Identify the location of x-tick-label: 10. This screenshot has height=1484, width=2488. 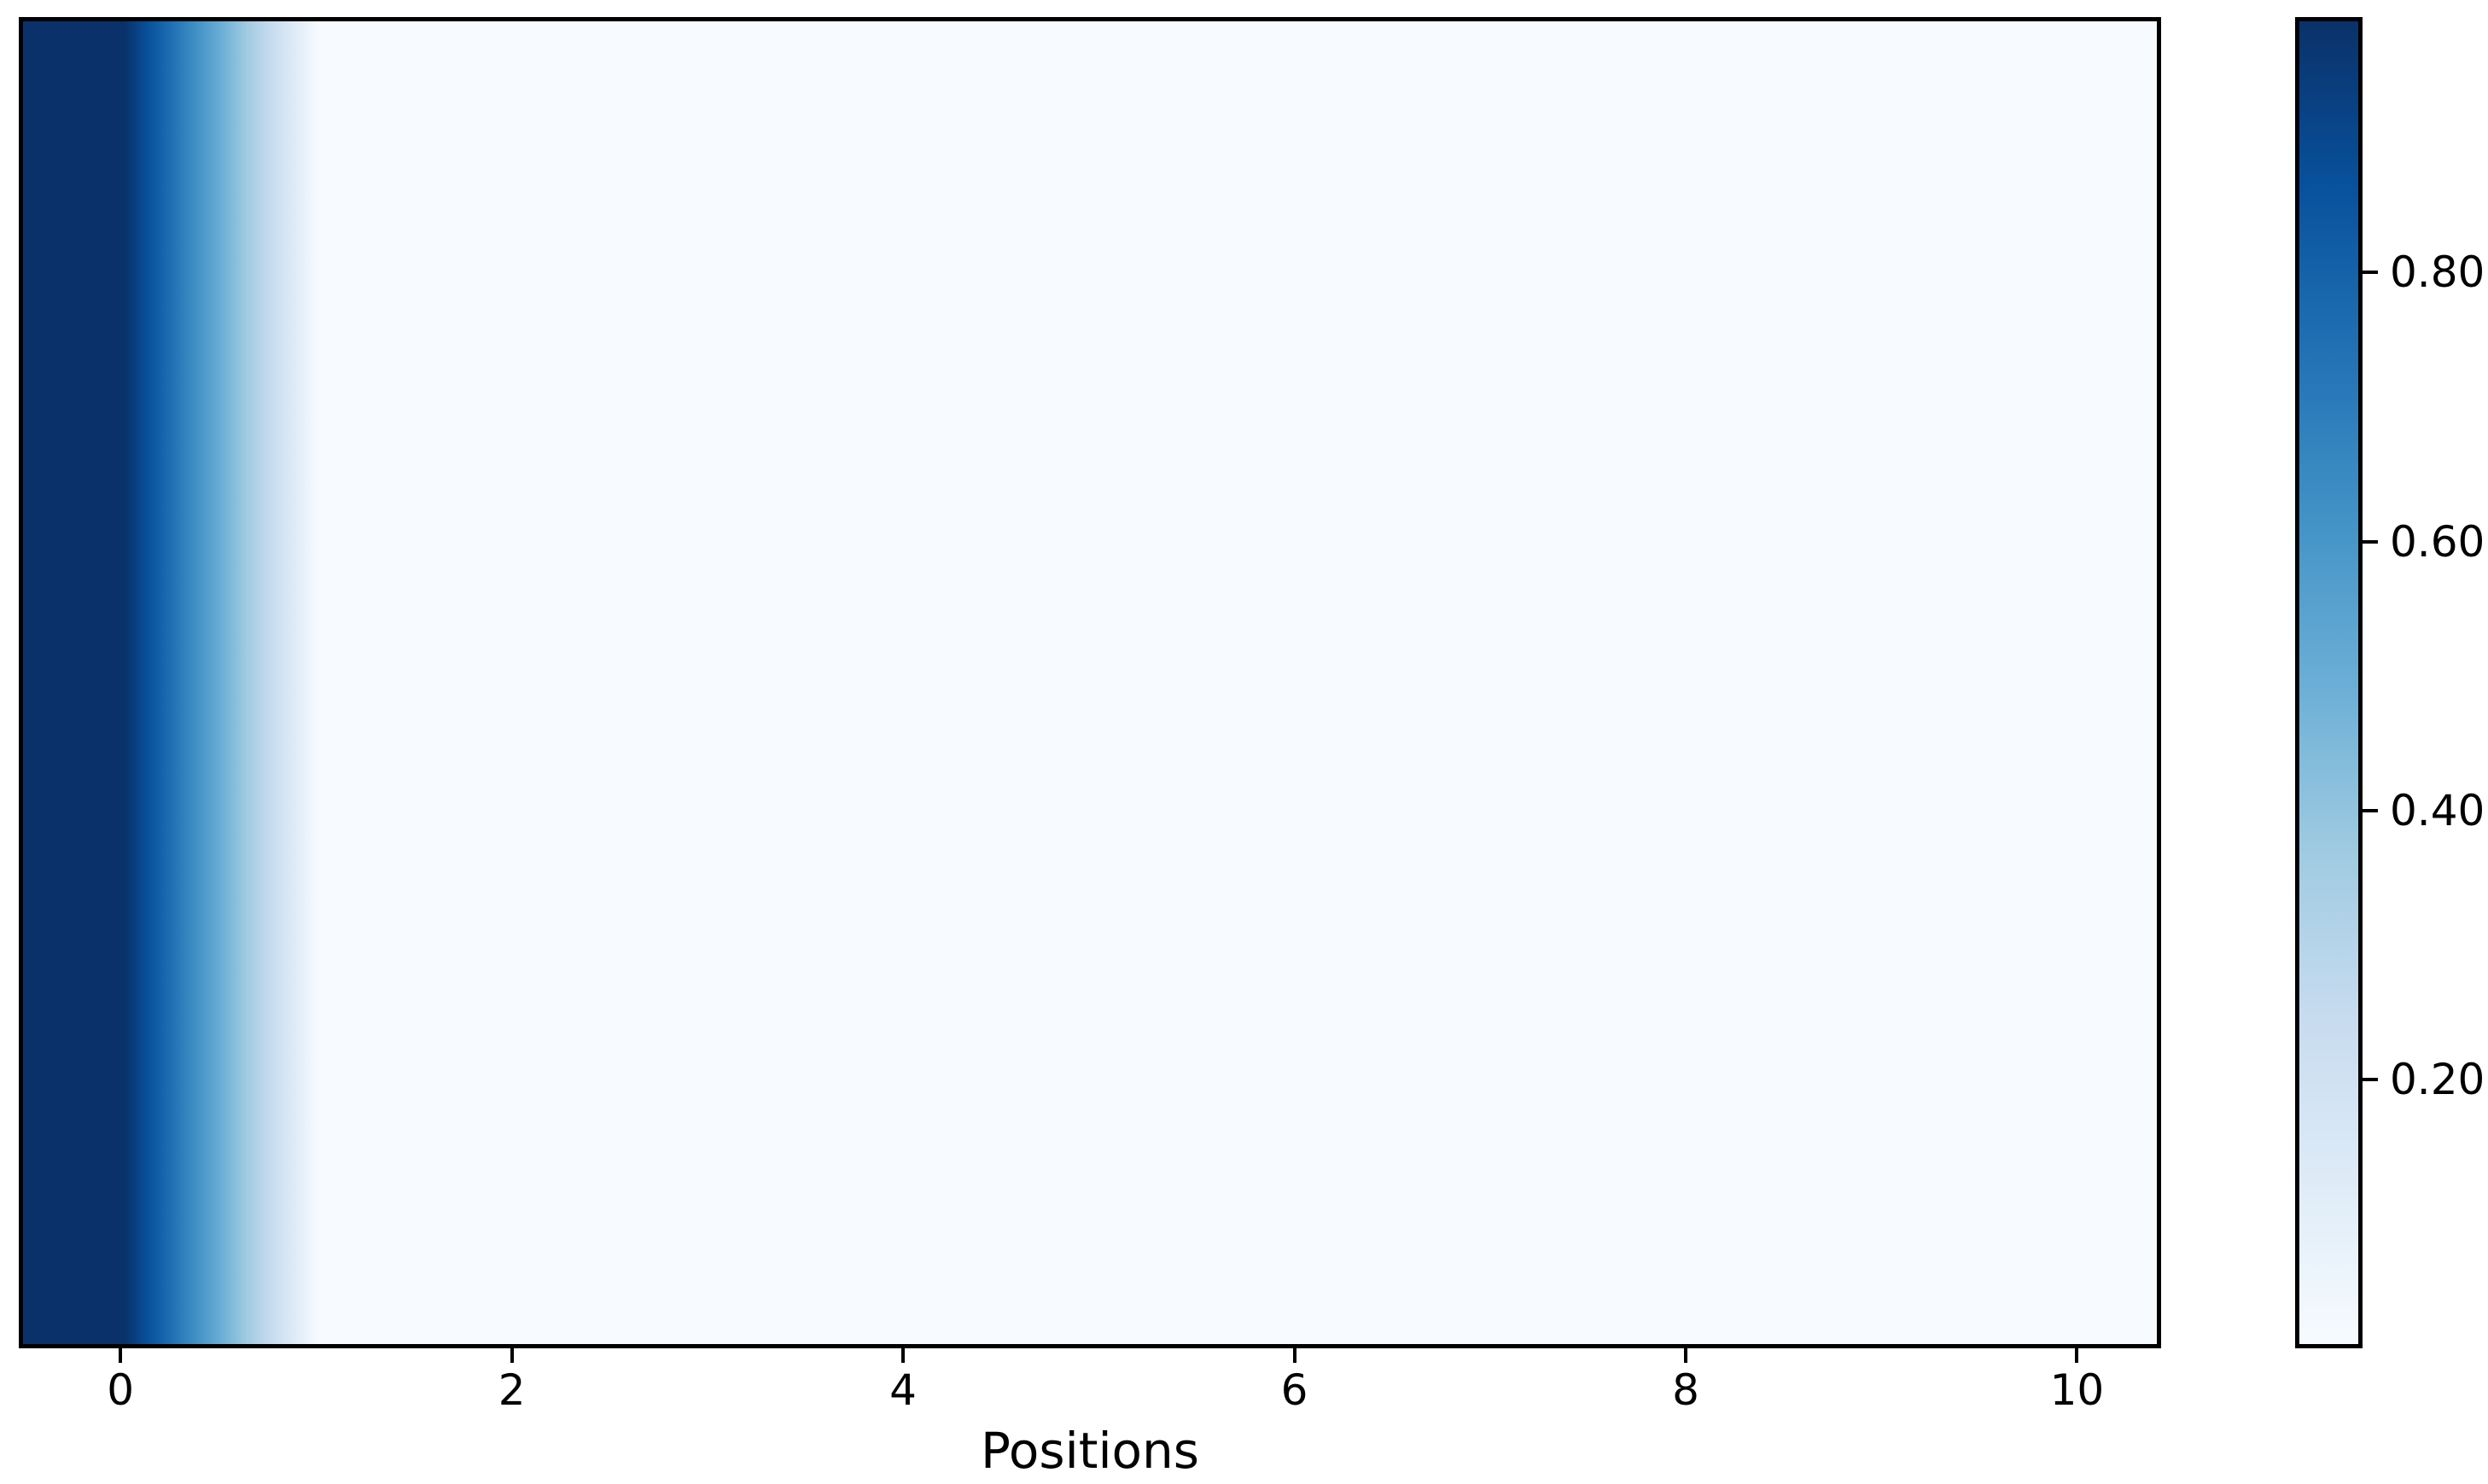
(2077, 1390).